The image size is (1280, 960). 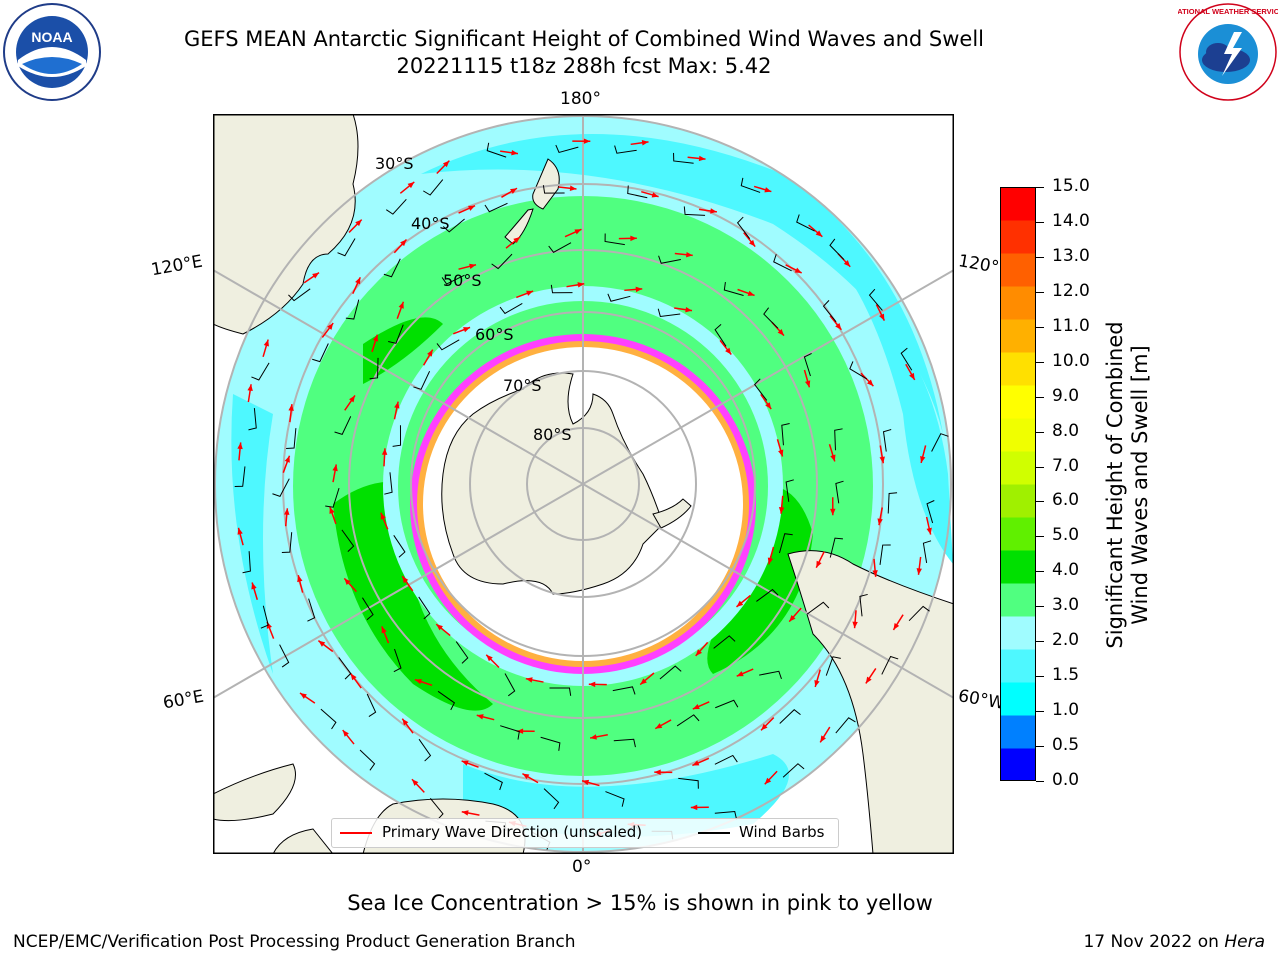 I want to click on colorbar-tick-label: 12.0, so click(x=1071, y=290).